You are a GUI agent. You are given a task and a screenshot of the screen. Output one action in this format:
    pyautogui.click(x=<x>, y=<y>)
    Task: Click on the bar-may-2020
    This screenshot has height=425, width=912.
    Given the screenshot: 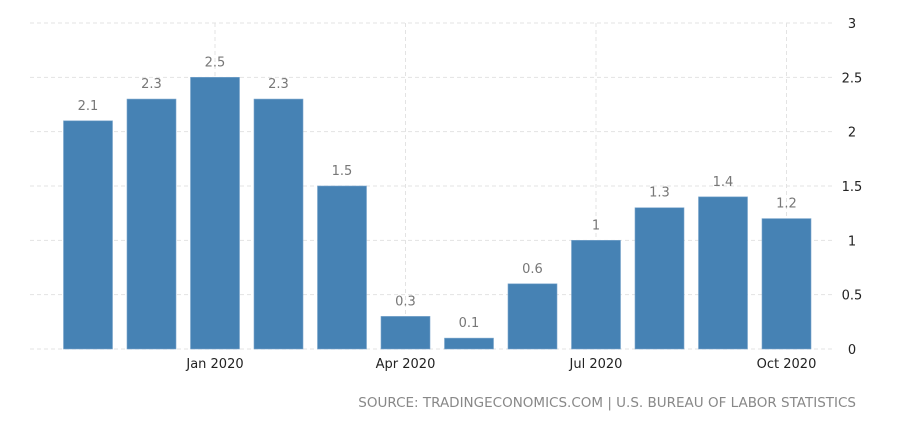 What is the action you would take?
    pyautogui.click(x=469, y=343)
    